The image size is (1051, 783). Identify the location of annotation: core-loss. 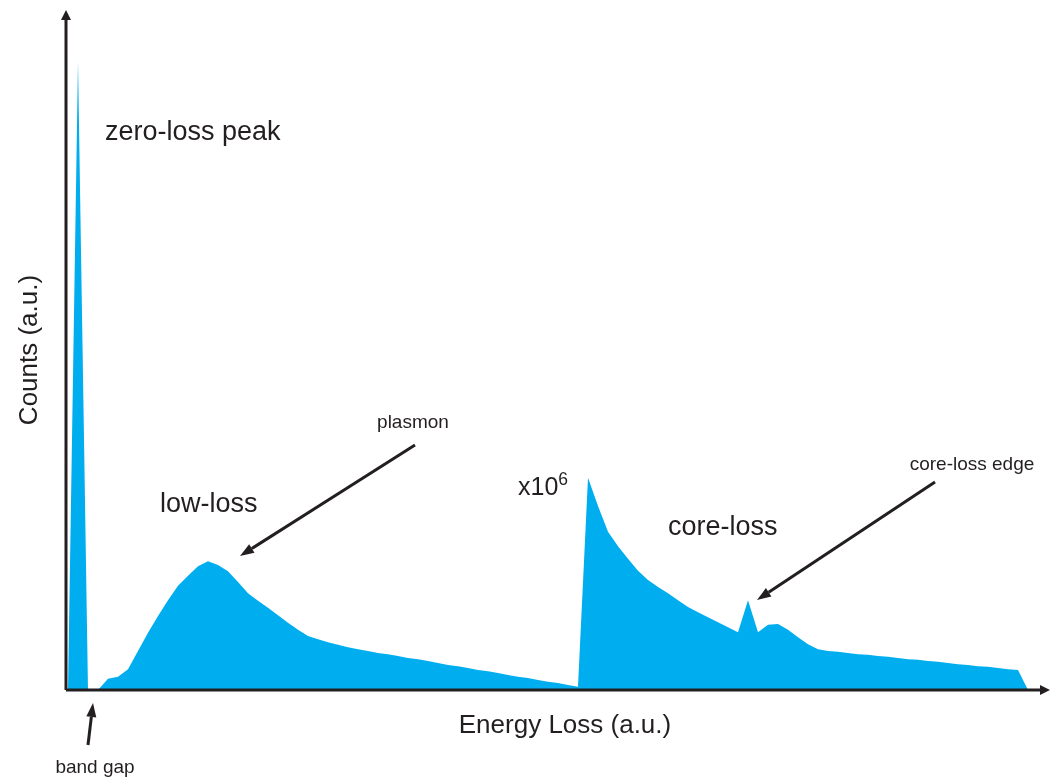
(723, 526).